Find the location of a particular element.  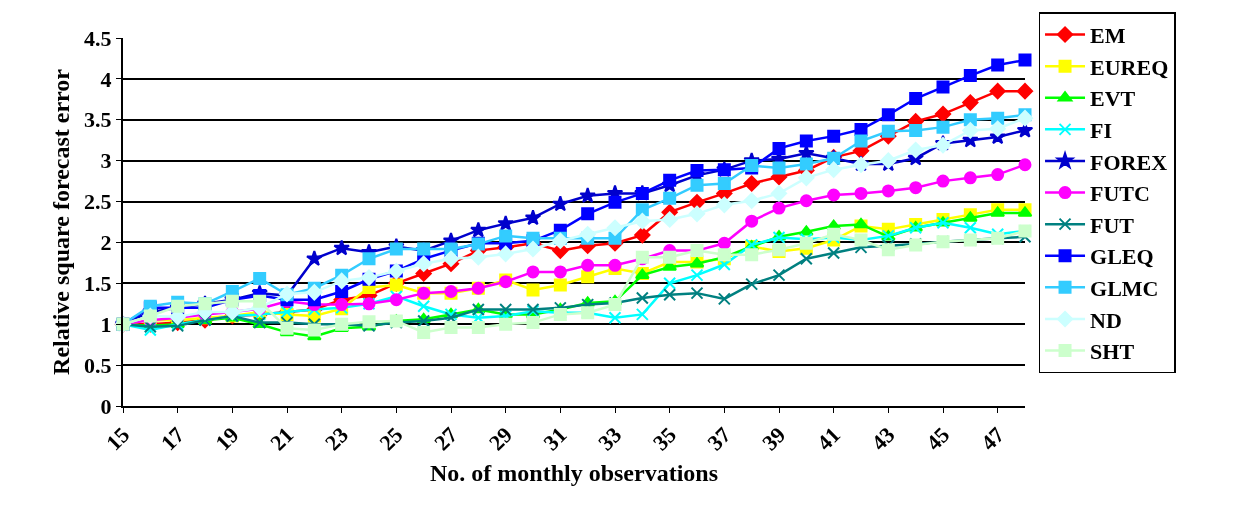

y-tick-label: 1.5 is located at coordinates (98, 284).